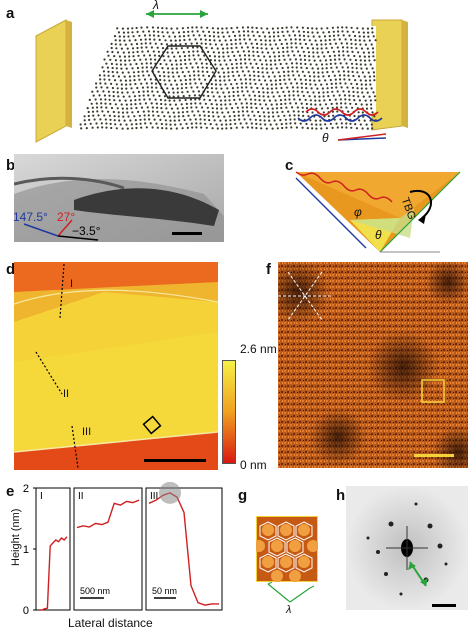 The height and width of the screenshot is (635, 474). Describe the element at coordinates (81, 496) in the screenshot. I see `subpanel-label: II` at that location.